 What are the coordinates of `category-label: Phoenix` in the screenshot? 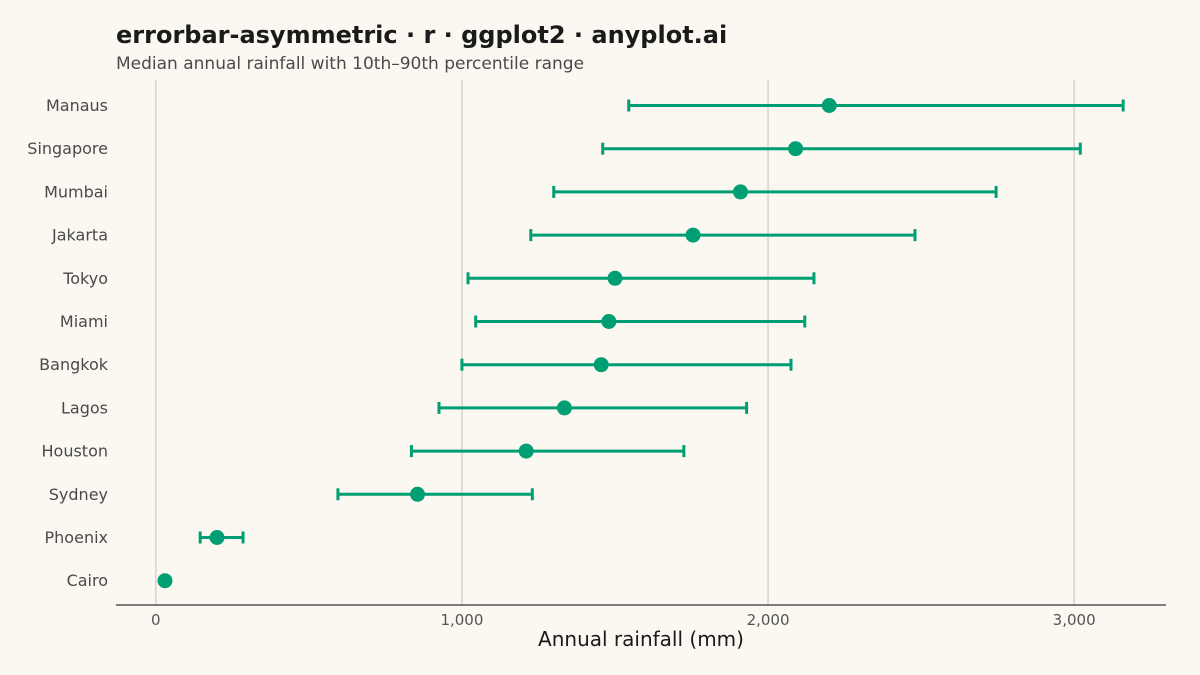 It's located at (76, 537).